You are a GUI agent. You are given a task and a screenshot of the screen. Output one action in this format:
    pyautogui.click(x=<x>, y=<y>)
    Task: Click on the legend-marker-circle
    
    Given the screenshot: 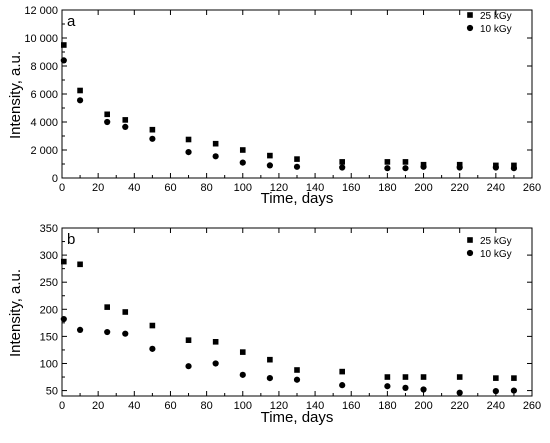 What is the action you would take?
    pyautogui.click(x=470, y=28)
    